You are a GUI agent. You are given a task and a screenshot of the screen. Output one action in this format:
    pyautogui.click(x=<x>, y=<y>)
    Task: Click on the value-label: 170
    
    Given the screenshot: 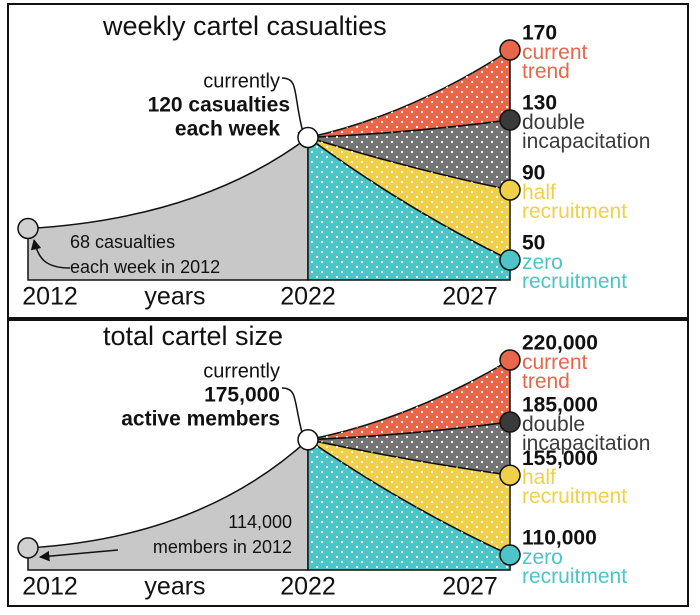 What is the action you would take?
    pyautogui.click(x=539, y=33)
    